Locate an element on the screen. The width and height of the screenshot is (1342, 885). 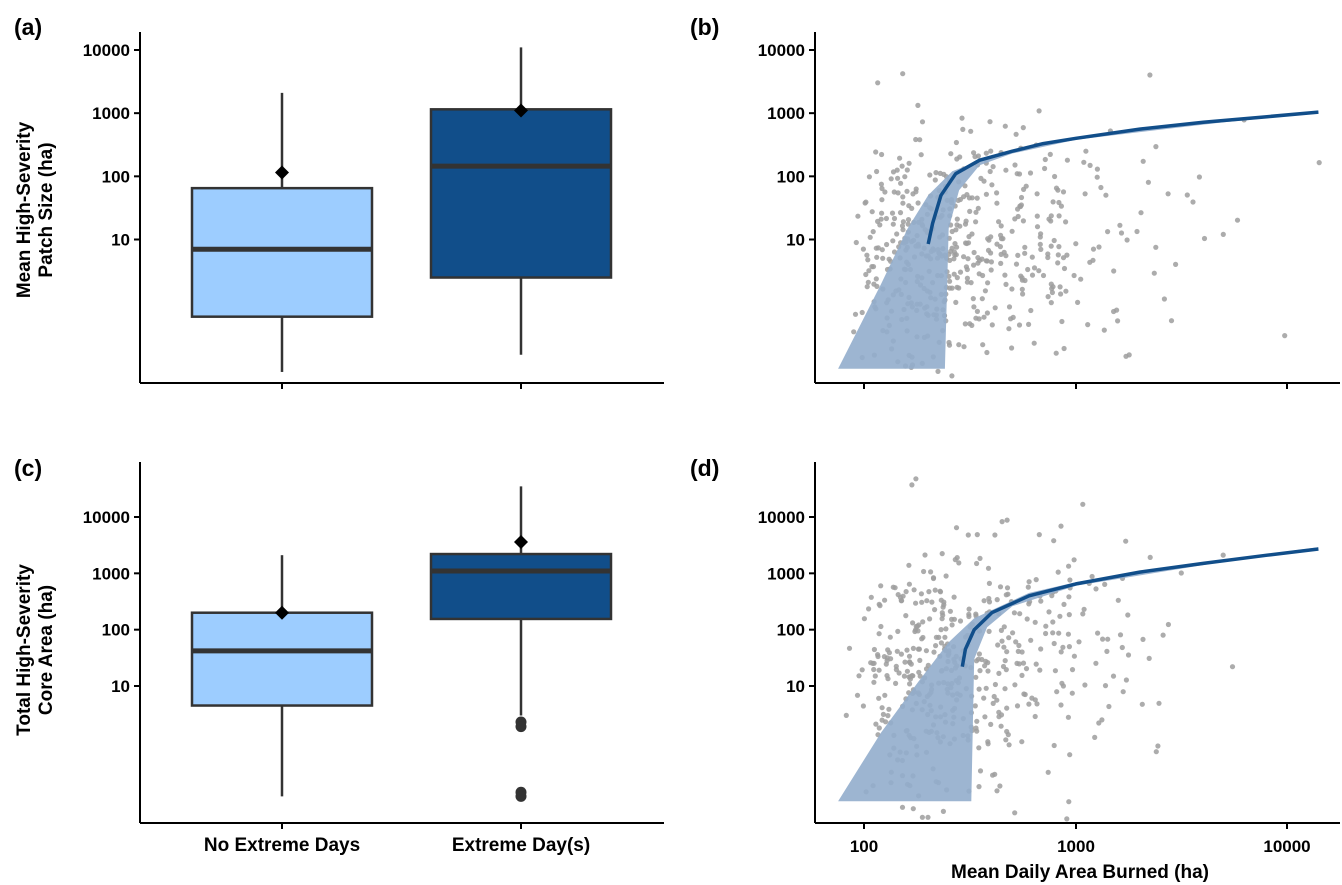
panel-label-a: (a) is located at coordinates (28, 27).